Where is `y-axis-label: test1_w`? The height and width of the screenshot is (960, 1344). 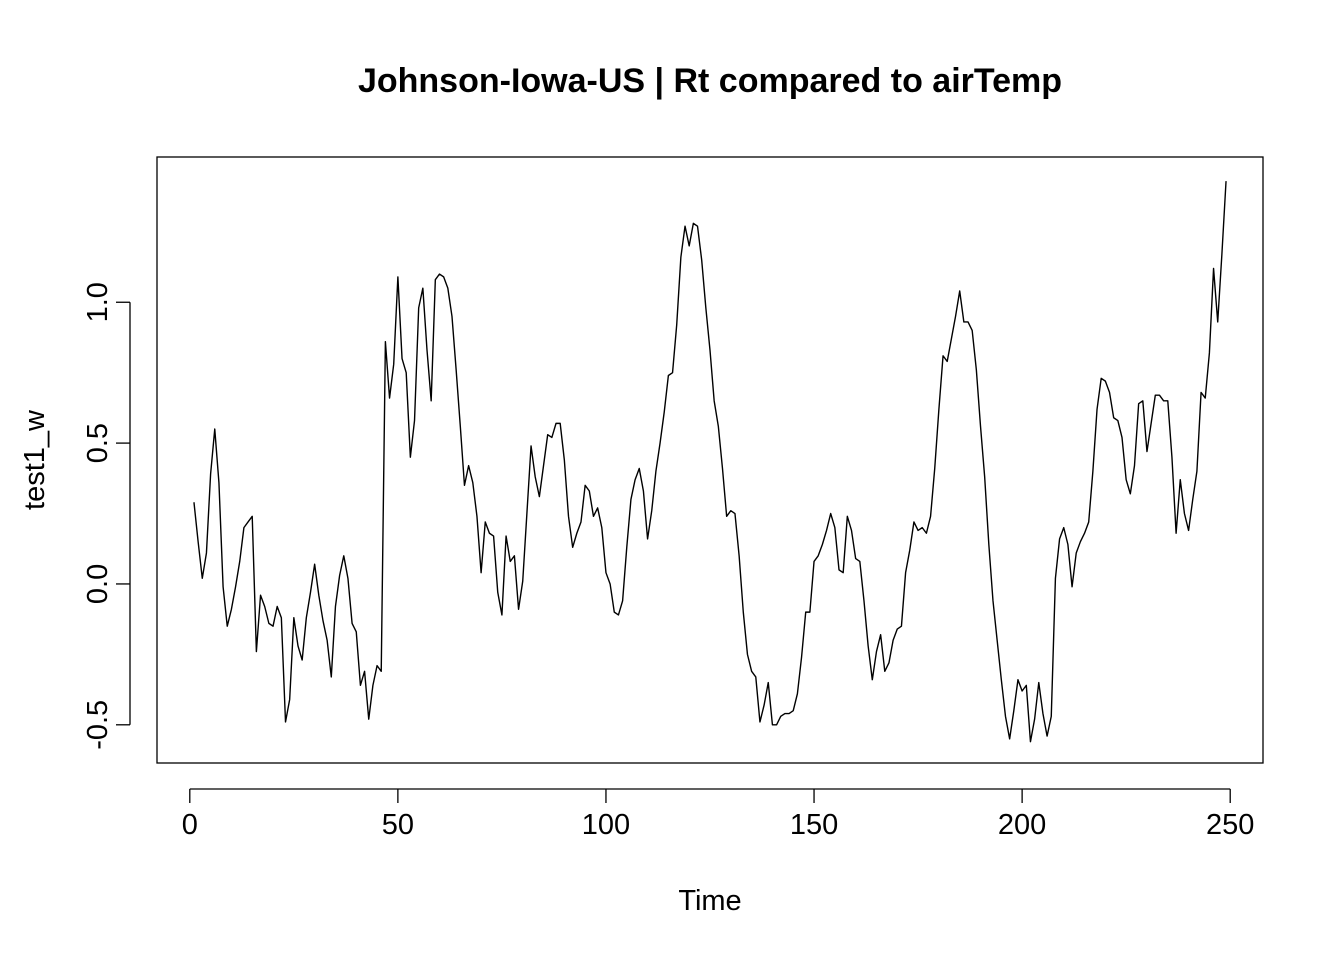
y-axis-label: test1_w is located at coordinates (35, 459).